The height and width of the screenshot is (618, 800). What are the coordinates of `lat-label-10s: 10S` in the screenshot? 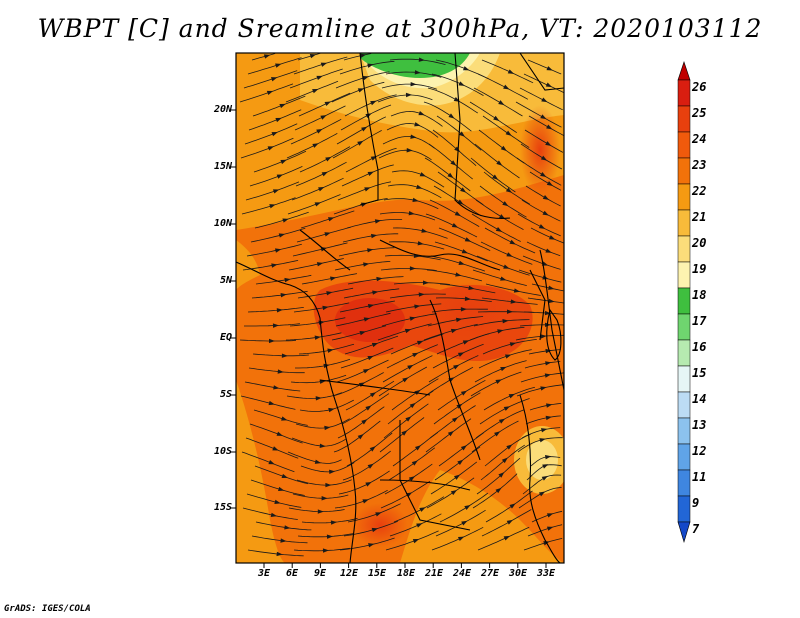 It's located at (222, 451).